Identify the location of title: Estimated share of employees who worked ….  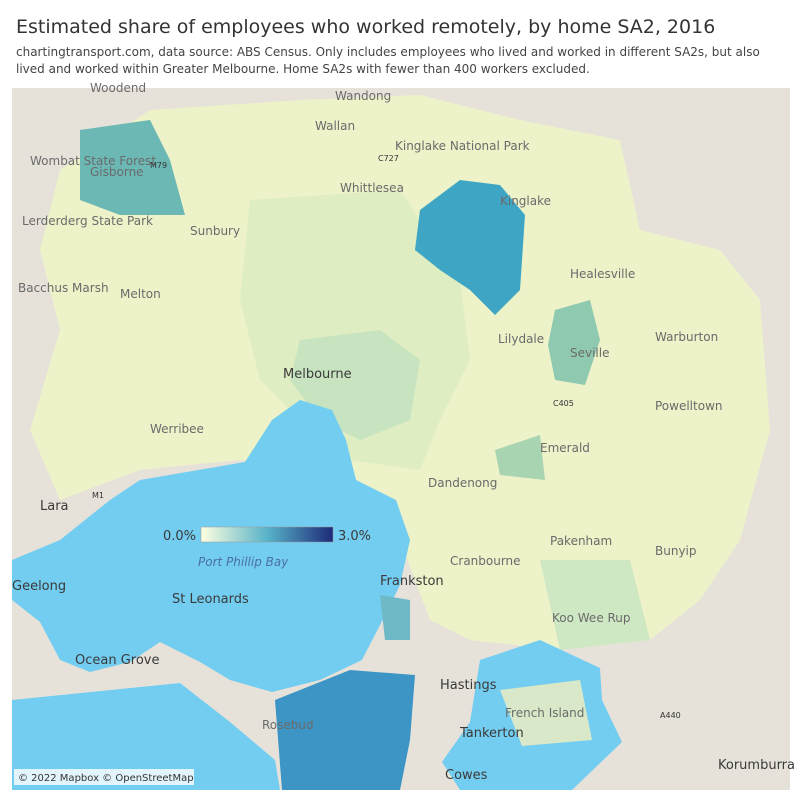
(366, 27).